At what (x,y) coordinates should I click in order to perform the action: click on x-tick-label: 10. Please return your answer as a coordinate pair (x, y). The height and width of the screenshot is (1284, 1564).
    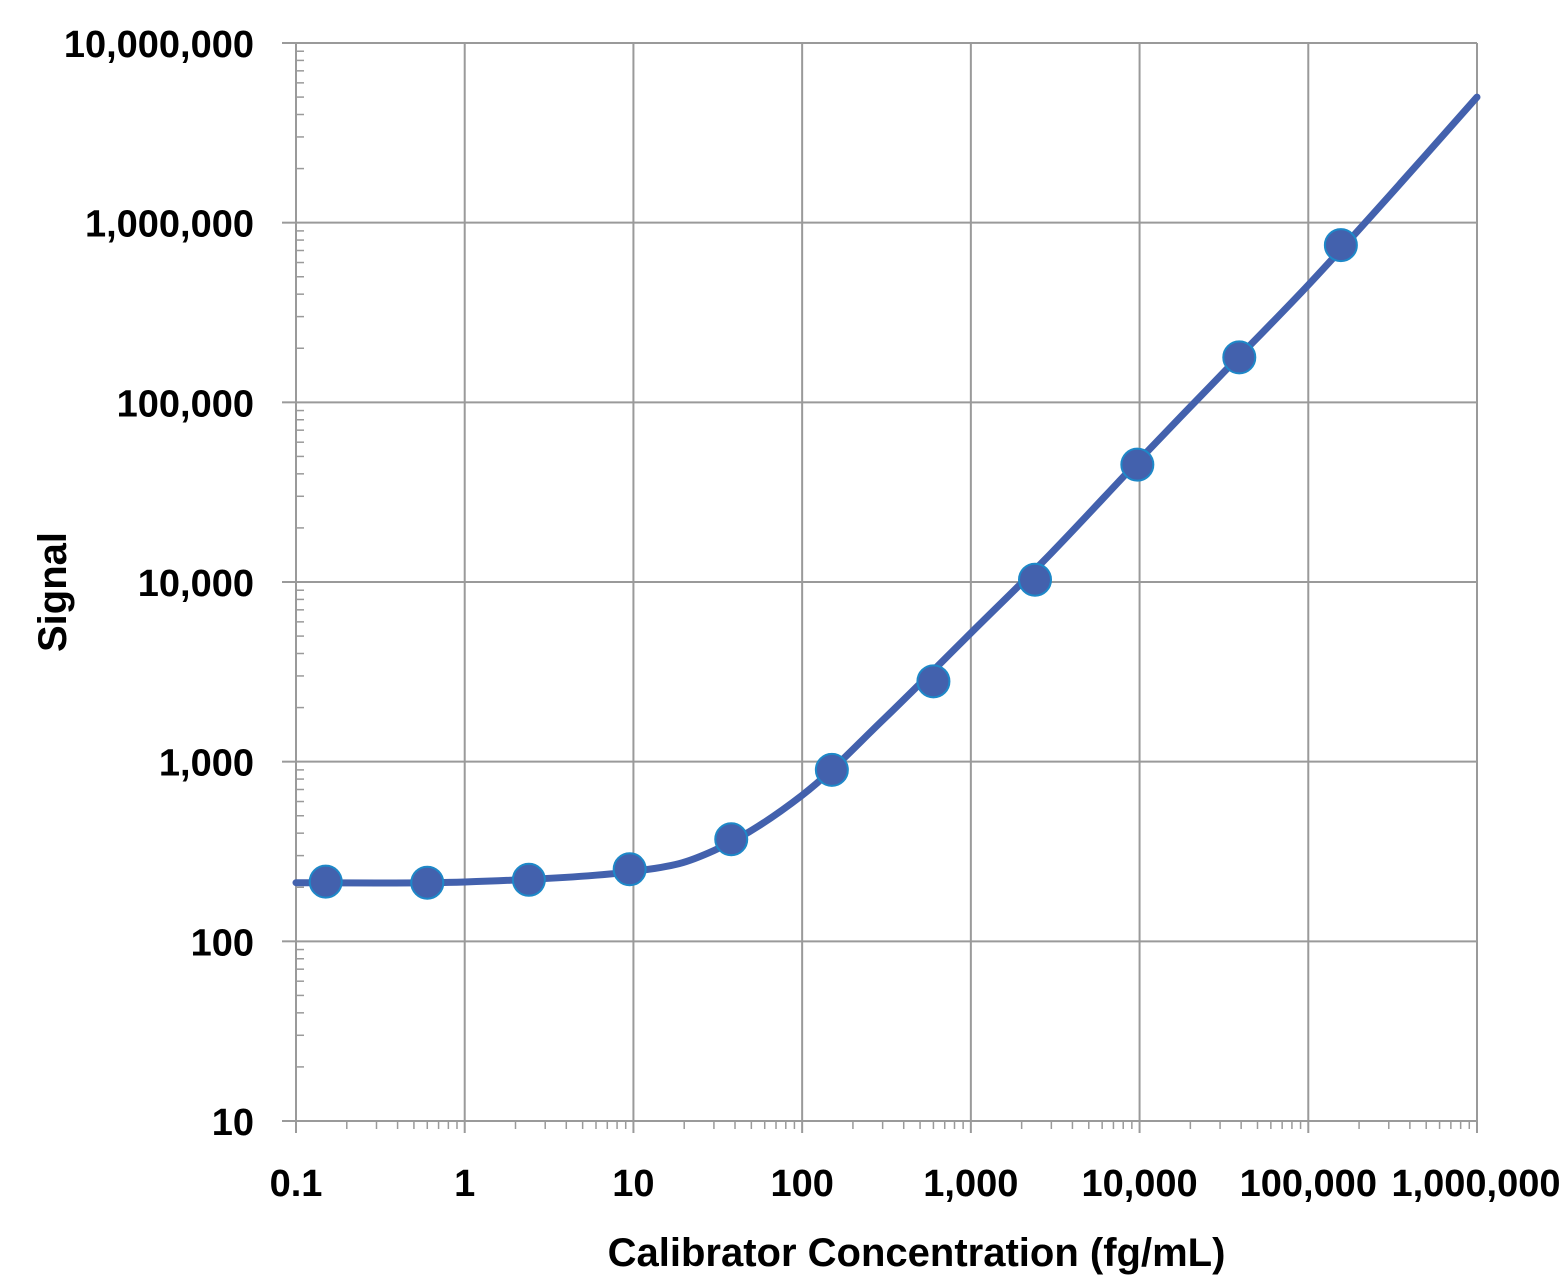
    Looking at the image, I should click on (633, 1184).